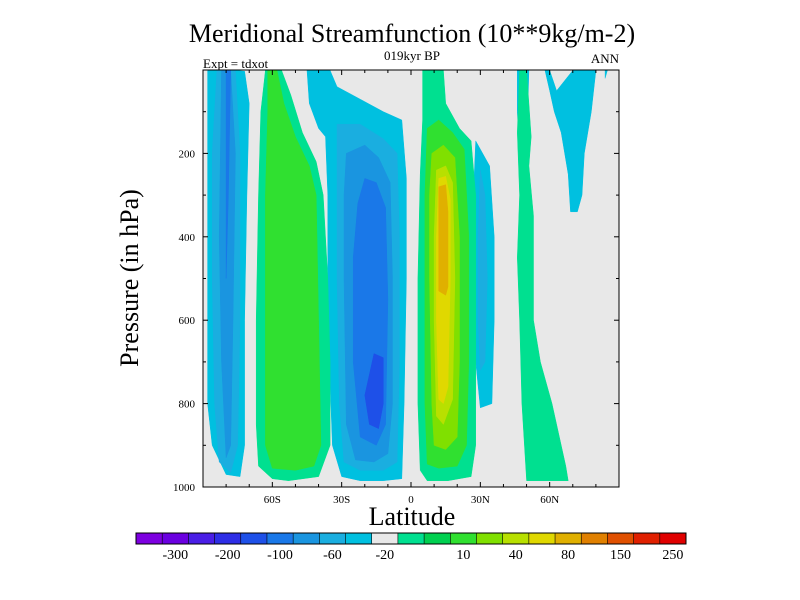 The image size is (800, 600). I want to click on colorbar-label: 80, so click(568, 555).